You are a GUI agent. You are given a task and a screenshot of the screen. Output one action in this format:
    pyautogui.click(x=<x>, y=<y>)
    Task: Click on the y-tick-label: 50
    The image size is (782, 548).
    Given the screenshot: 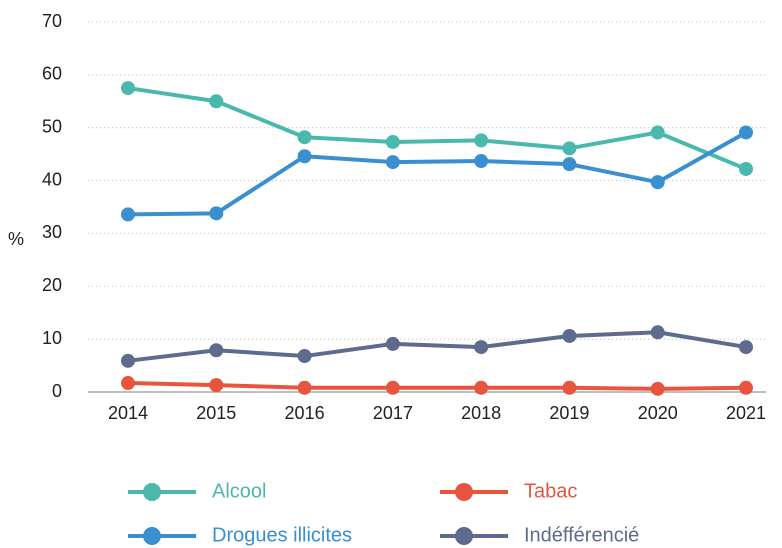 What is the action you would take?
    pyautogui.click(x=52, y=126)
    